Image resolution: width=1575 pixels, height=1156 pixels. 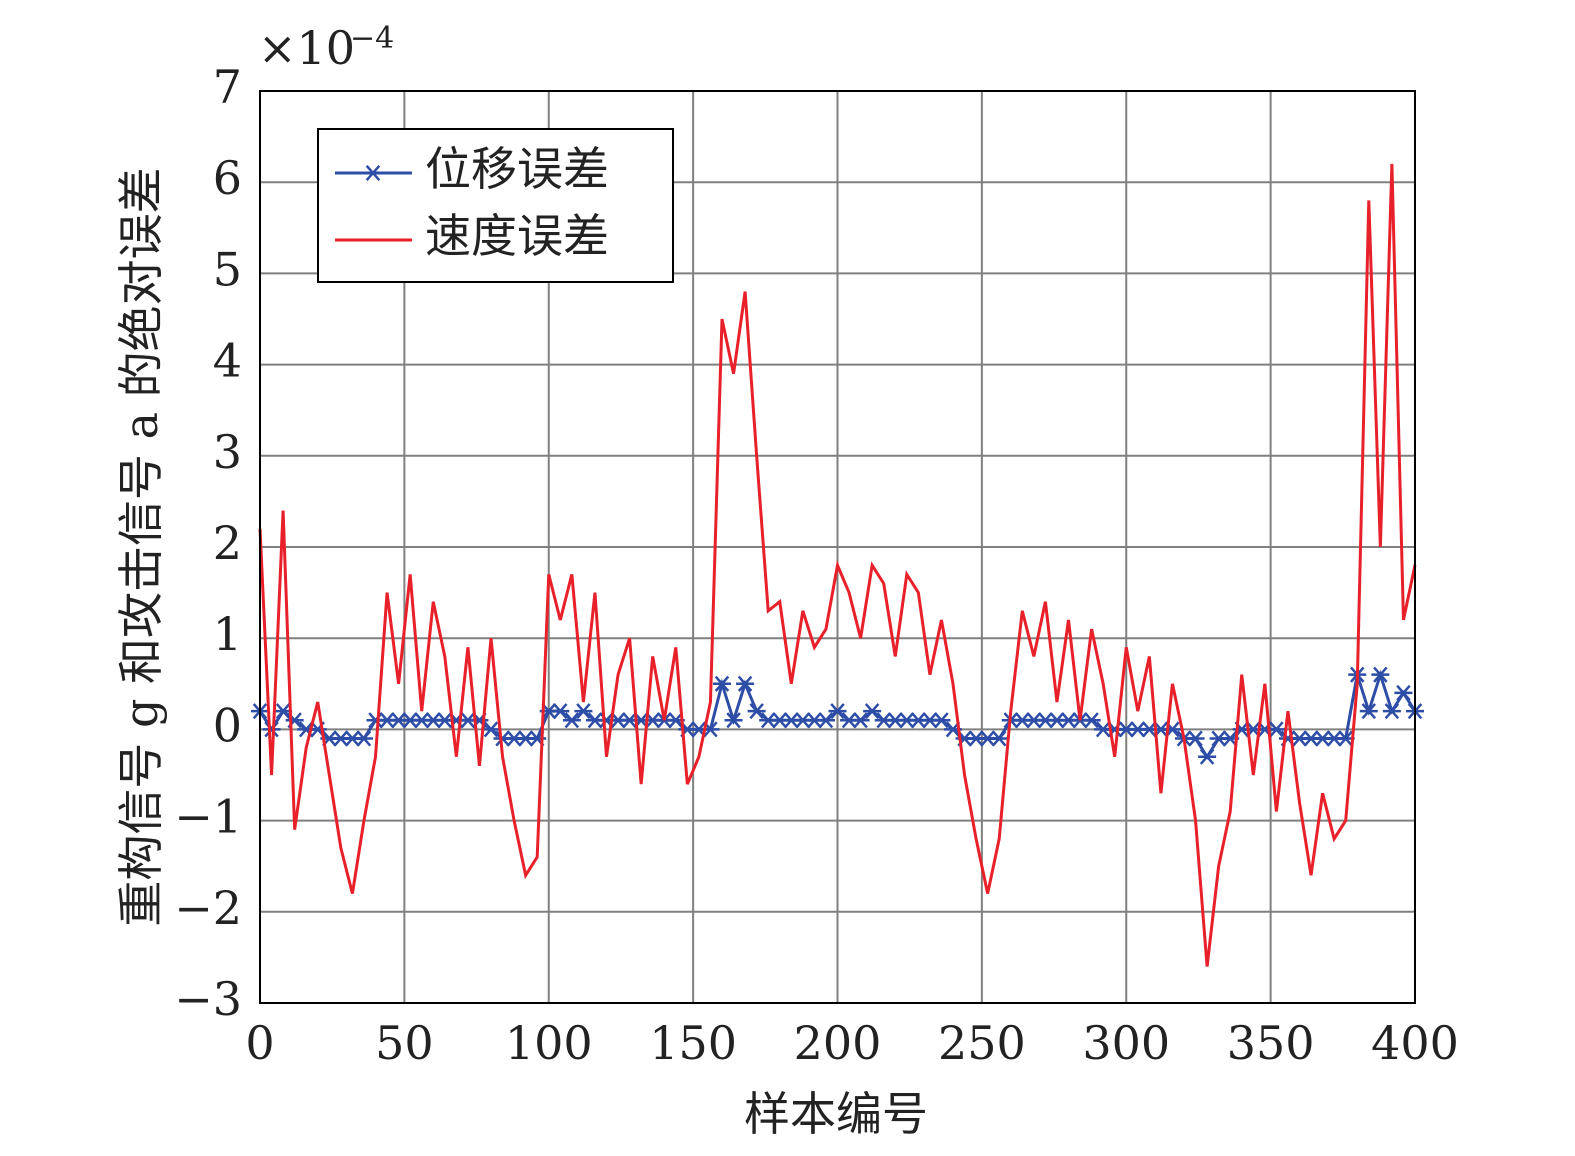 What do you see at coordinates (517, 169) in the screenshot?
I see `legend-label: 位移误差` at bounding box center [517, 169].